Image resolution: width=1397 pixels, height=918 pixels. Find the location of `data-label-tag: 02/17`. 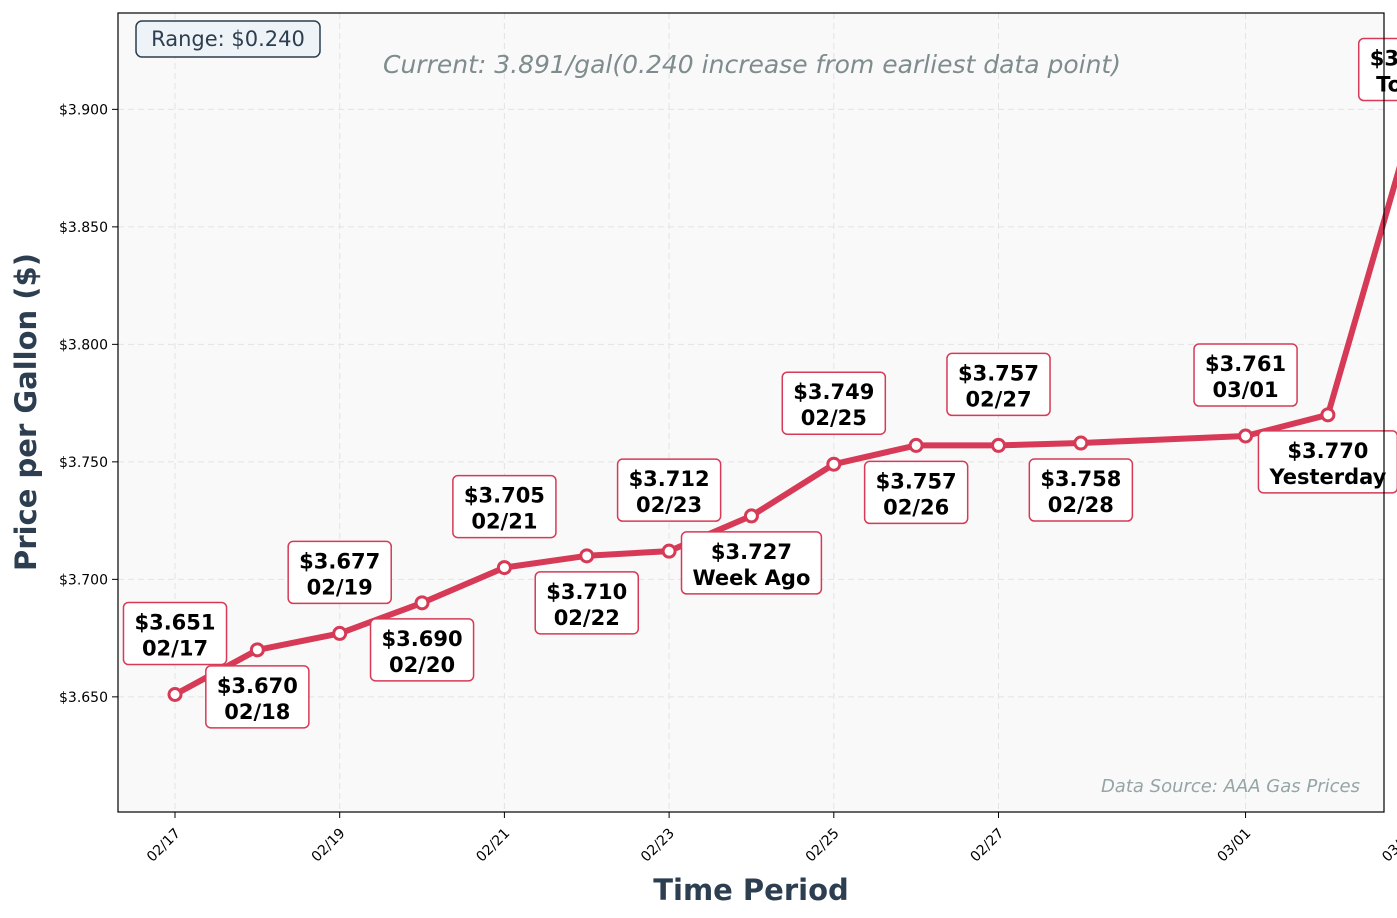

data-label-tag: 02/17 is located at coordinates (175, 649).